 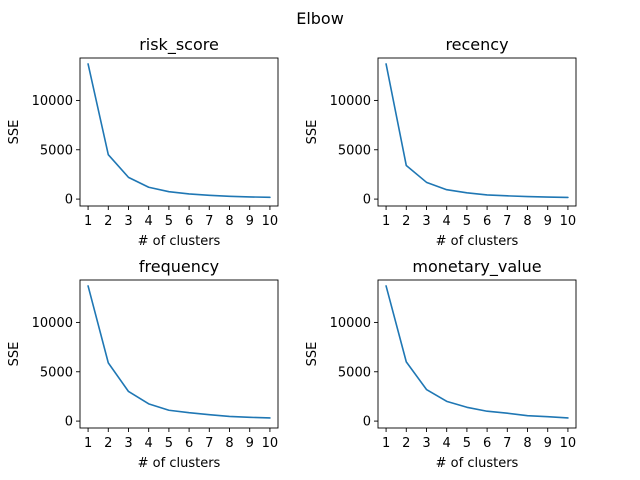 What do you see at coordinates (320, 18) in the screenshot?
I see `figure-title: Elbow` at bounding box center [320, 18].